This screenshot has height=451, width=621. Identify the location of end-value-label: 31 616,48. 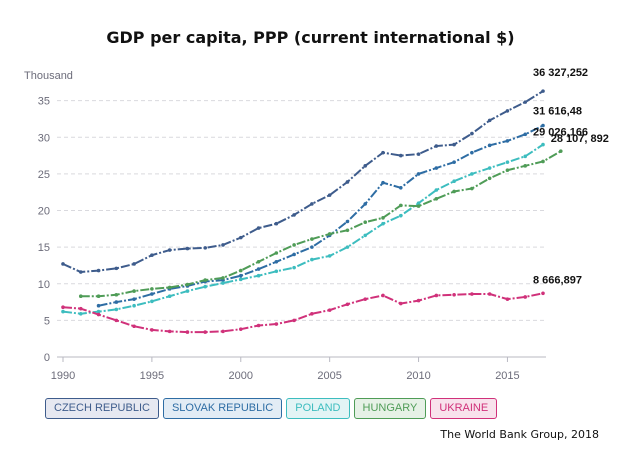
(557, 112).